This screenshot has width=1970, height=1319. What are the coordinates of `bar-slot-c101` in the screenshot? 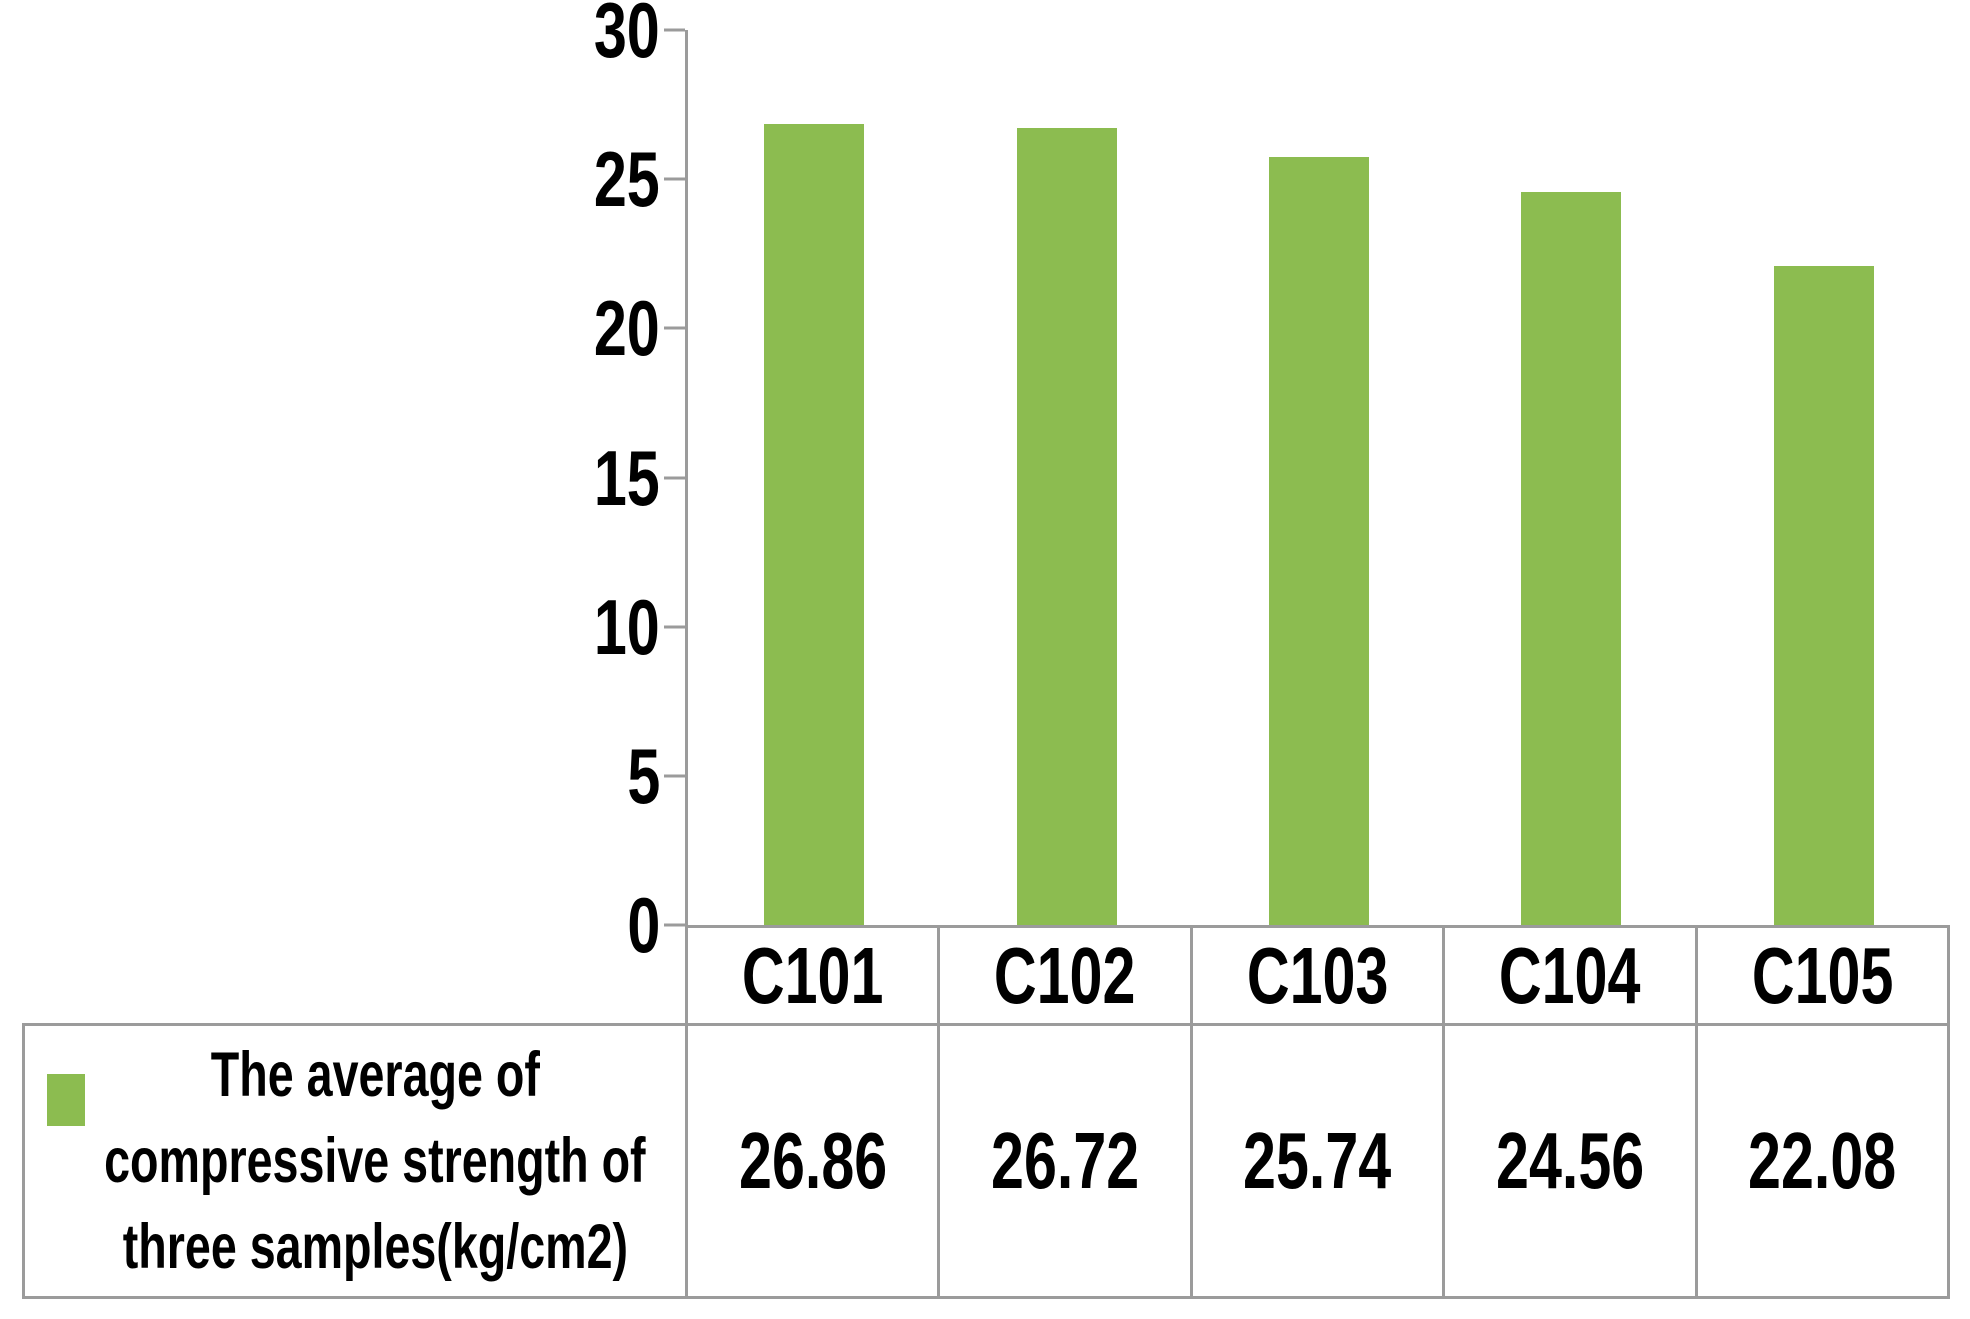 It's located at (814, 477).